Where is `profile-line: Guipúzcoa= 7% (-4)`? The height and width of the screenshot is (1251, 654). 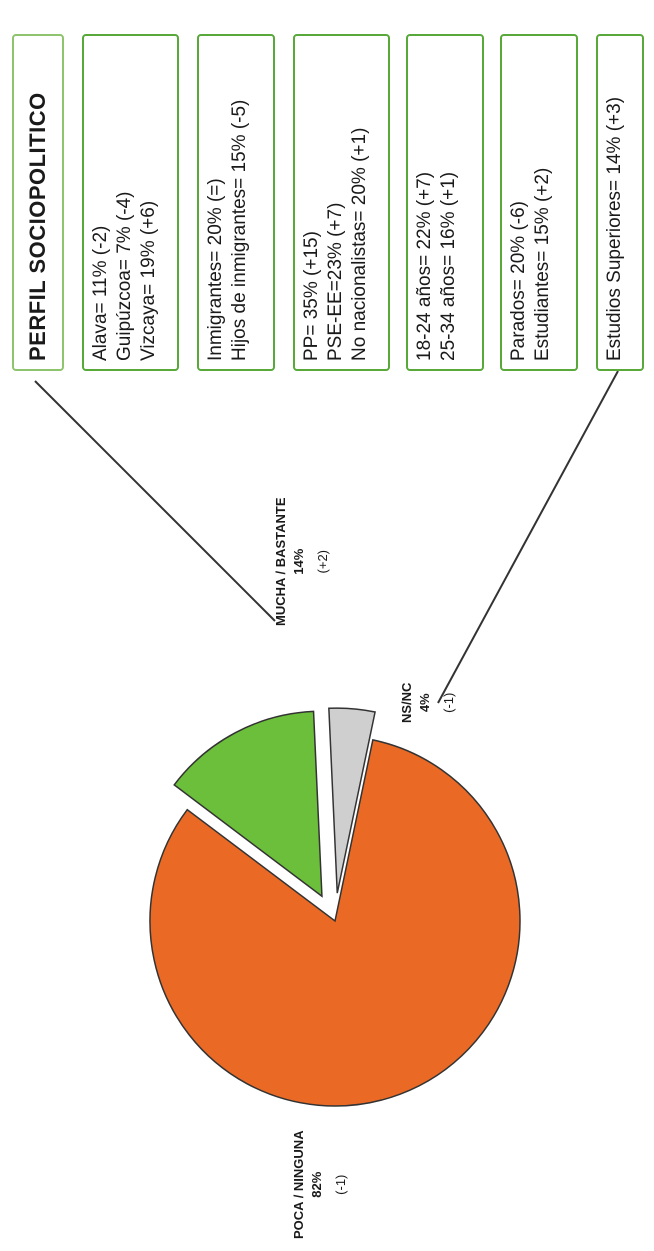
profile-line: Guipúzcoa= 7% (-4) is located at coordinates (124, 276).